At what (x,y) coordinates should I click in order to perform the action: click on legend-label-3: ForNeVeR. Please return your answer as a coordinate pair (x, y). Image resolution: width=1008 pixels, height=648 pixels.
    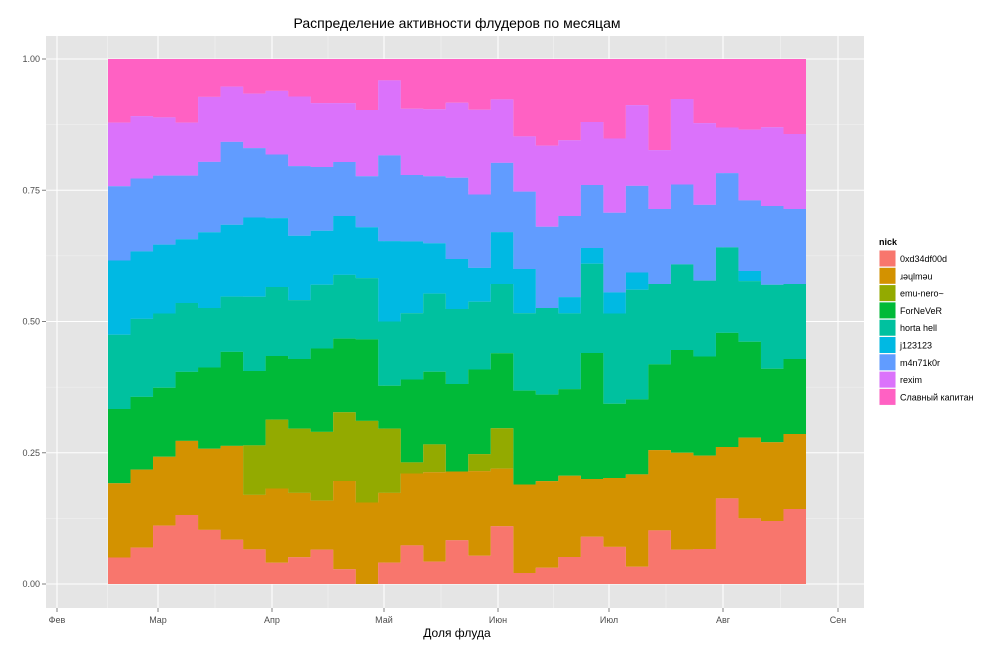
    Looking at the image, I should click on (921, 311).